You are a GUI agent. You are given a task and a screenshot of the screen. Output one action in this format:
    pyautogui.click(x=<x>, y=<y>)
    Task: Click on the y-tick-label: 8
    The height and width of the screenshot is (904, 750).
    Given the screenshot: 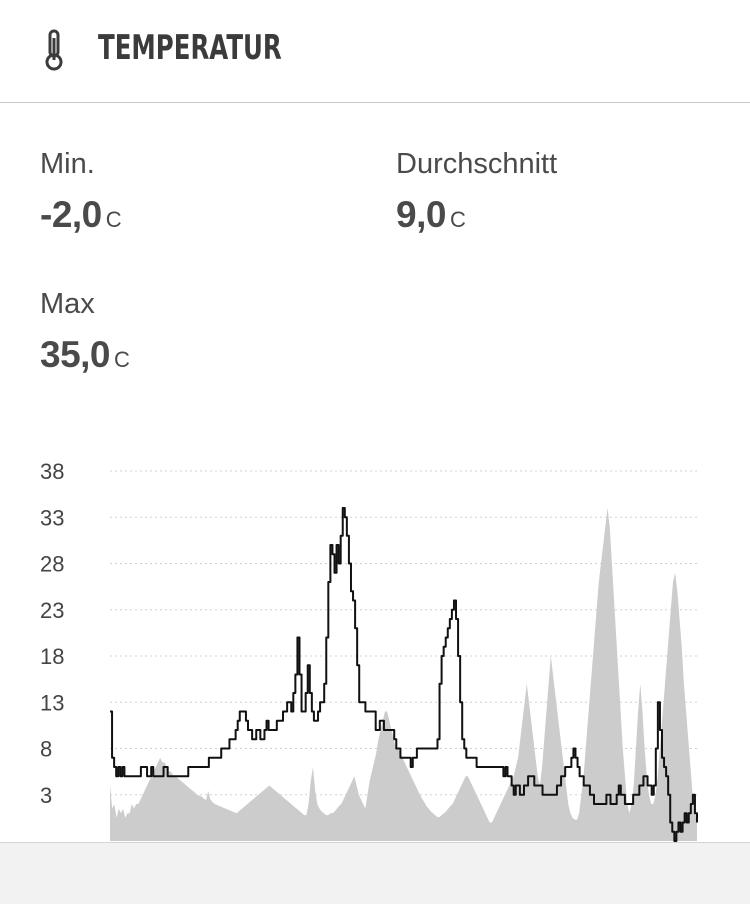 What is the action you would take?
    pyautogui.click(x=46, y=749)
    